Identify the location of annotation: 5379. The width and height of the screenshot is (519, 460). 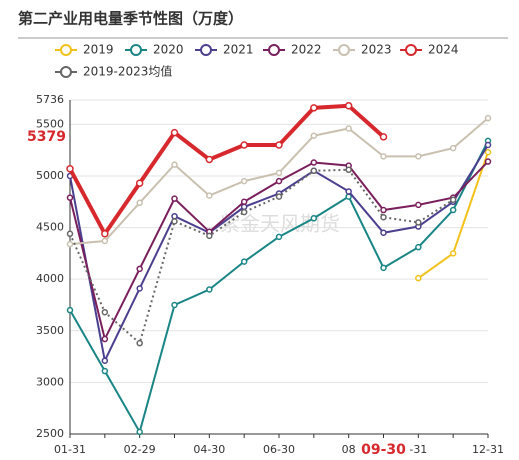
(46, 137).